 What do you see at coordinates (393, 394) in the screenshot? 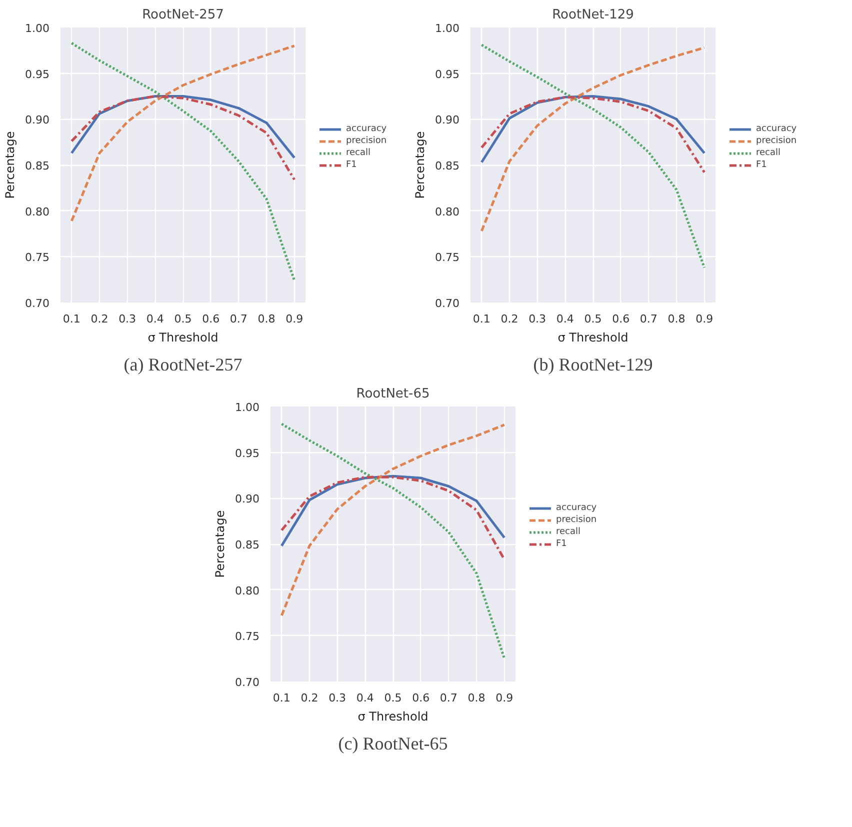
I see `chart-title: RootNet-65` at bounding box center [393, 394].